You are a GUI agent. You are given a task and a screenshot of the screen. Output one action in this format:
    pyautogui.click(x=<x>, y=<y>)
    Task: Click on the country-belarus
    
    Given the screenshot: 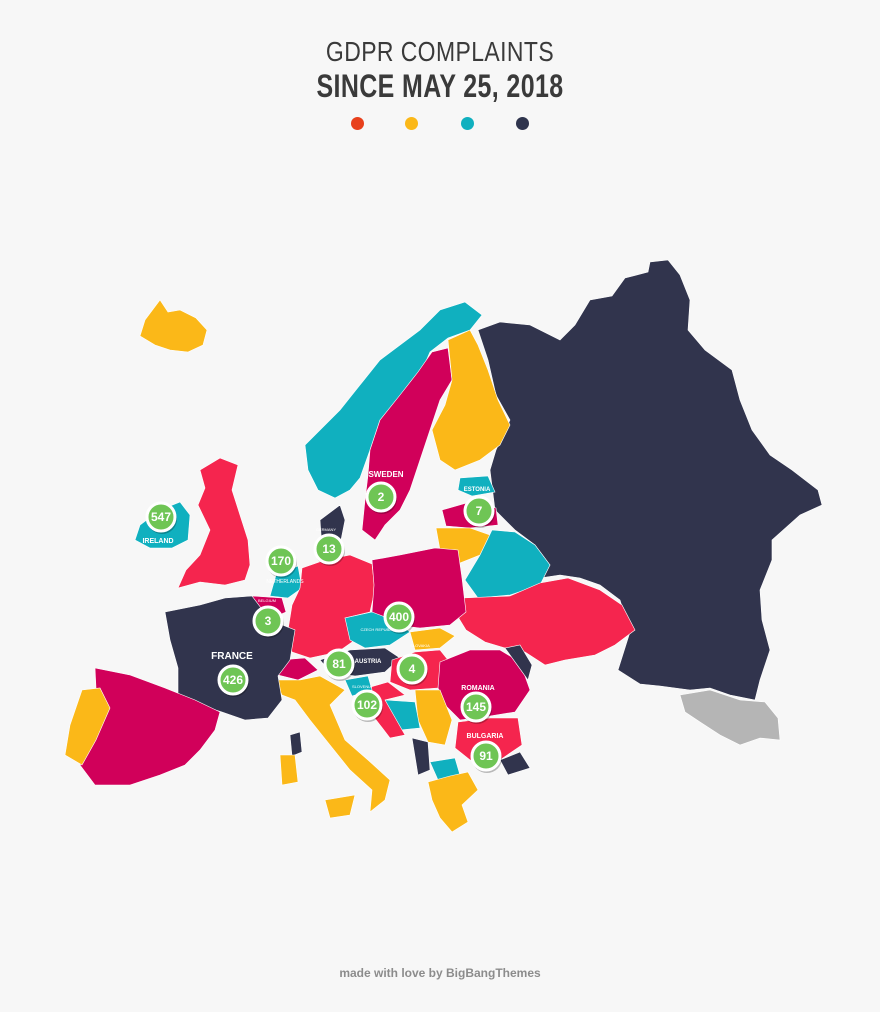 What is the action you would take?
    pyautogui.click(x=507, y=564)
    